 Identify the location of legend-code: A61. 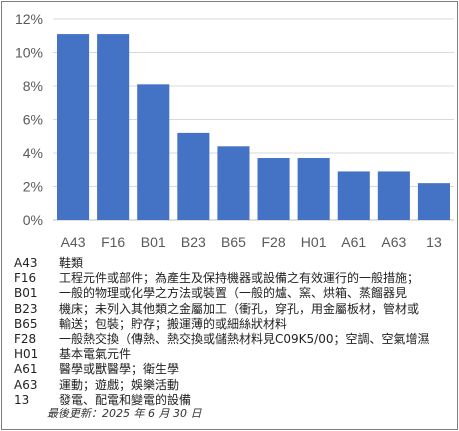
(26, 369).